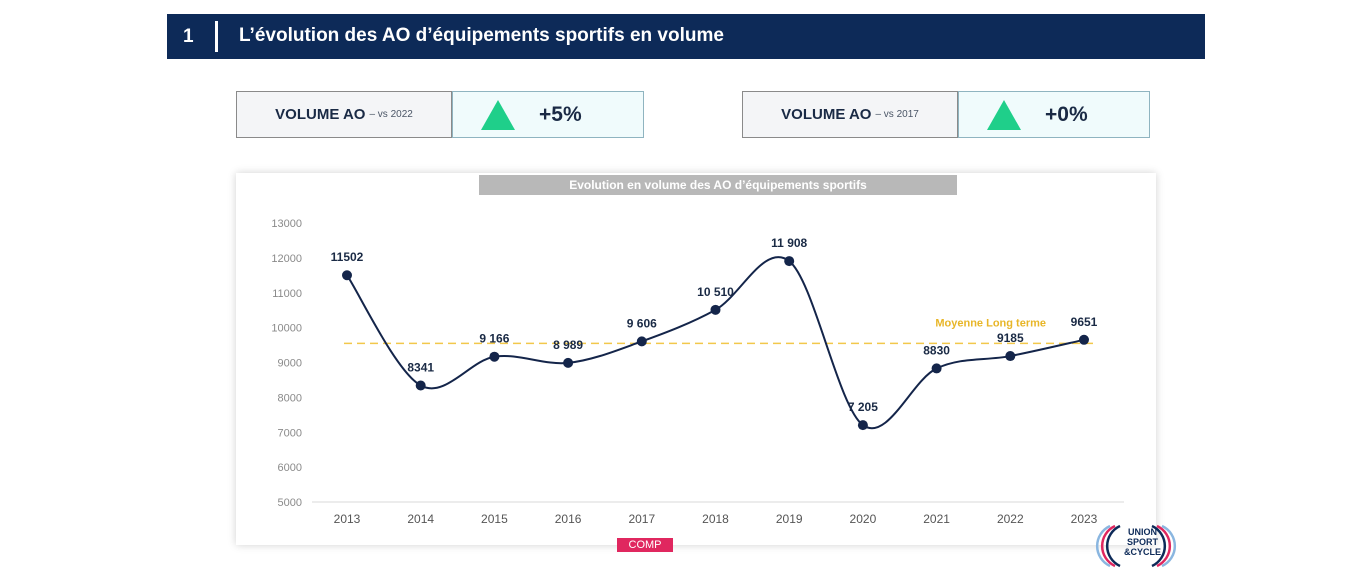 The image size is (1366, 580). I want to click on y-tick-label: 12000, so click(286, 259).